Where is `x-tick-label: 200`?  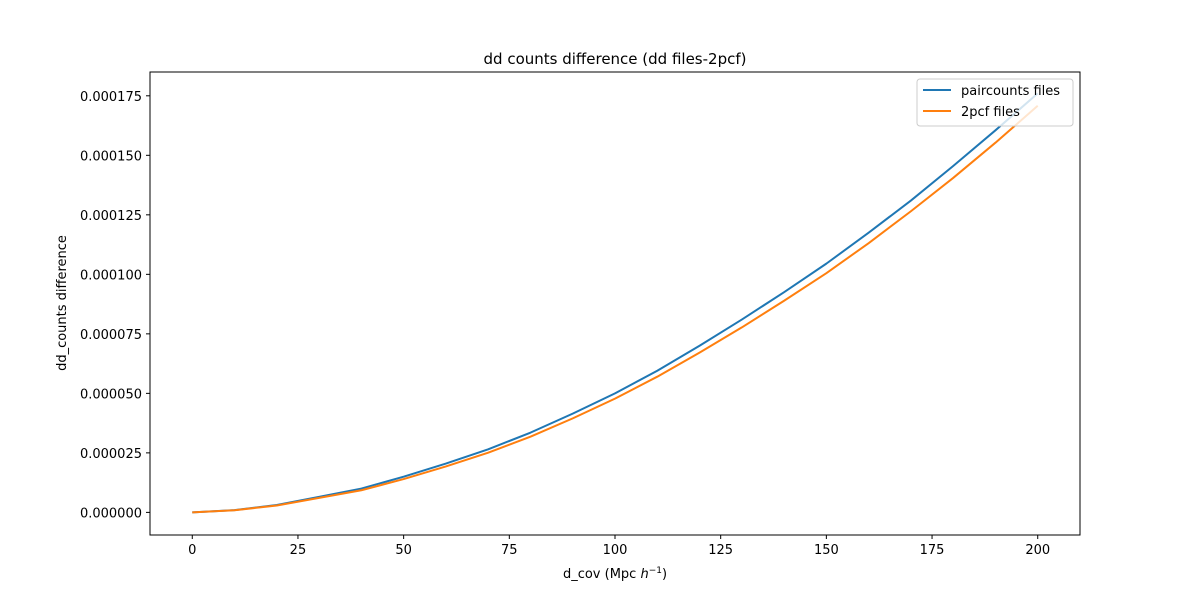
x-tick-label: 200 is located at coordinates (1037, 550).